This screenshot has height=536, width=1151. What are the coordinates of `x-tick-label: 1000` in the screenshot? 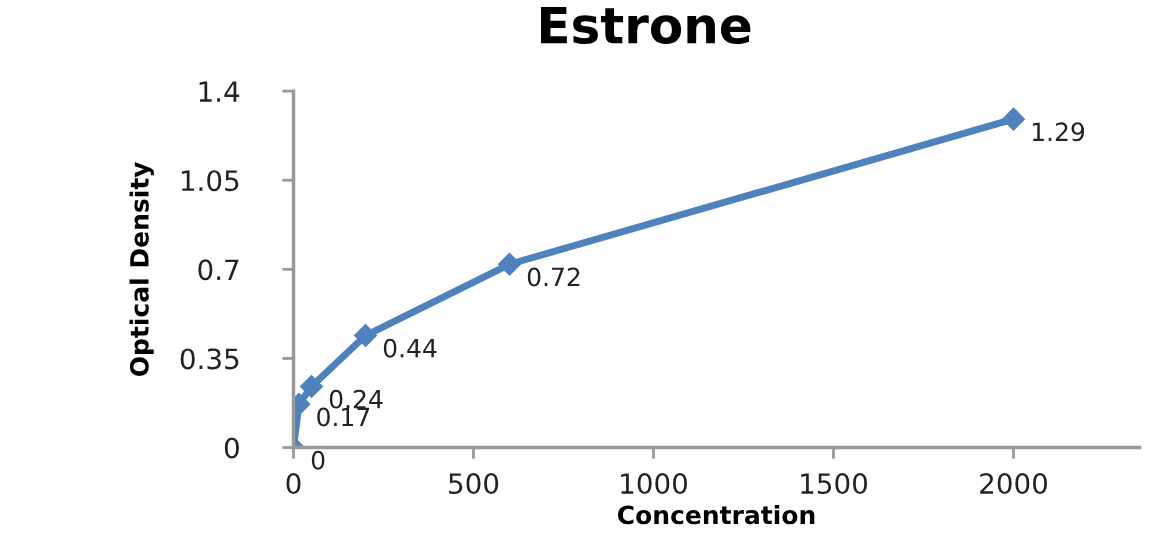 It's located at (654, 484).